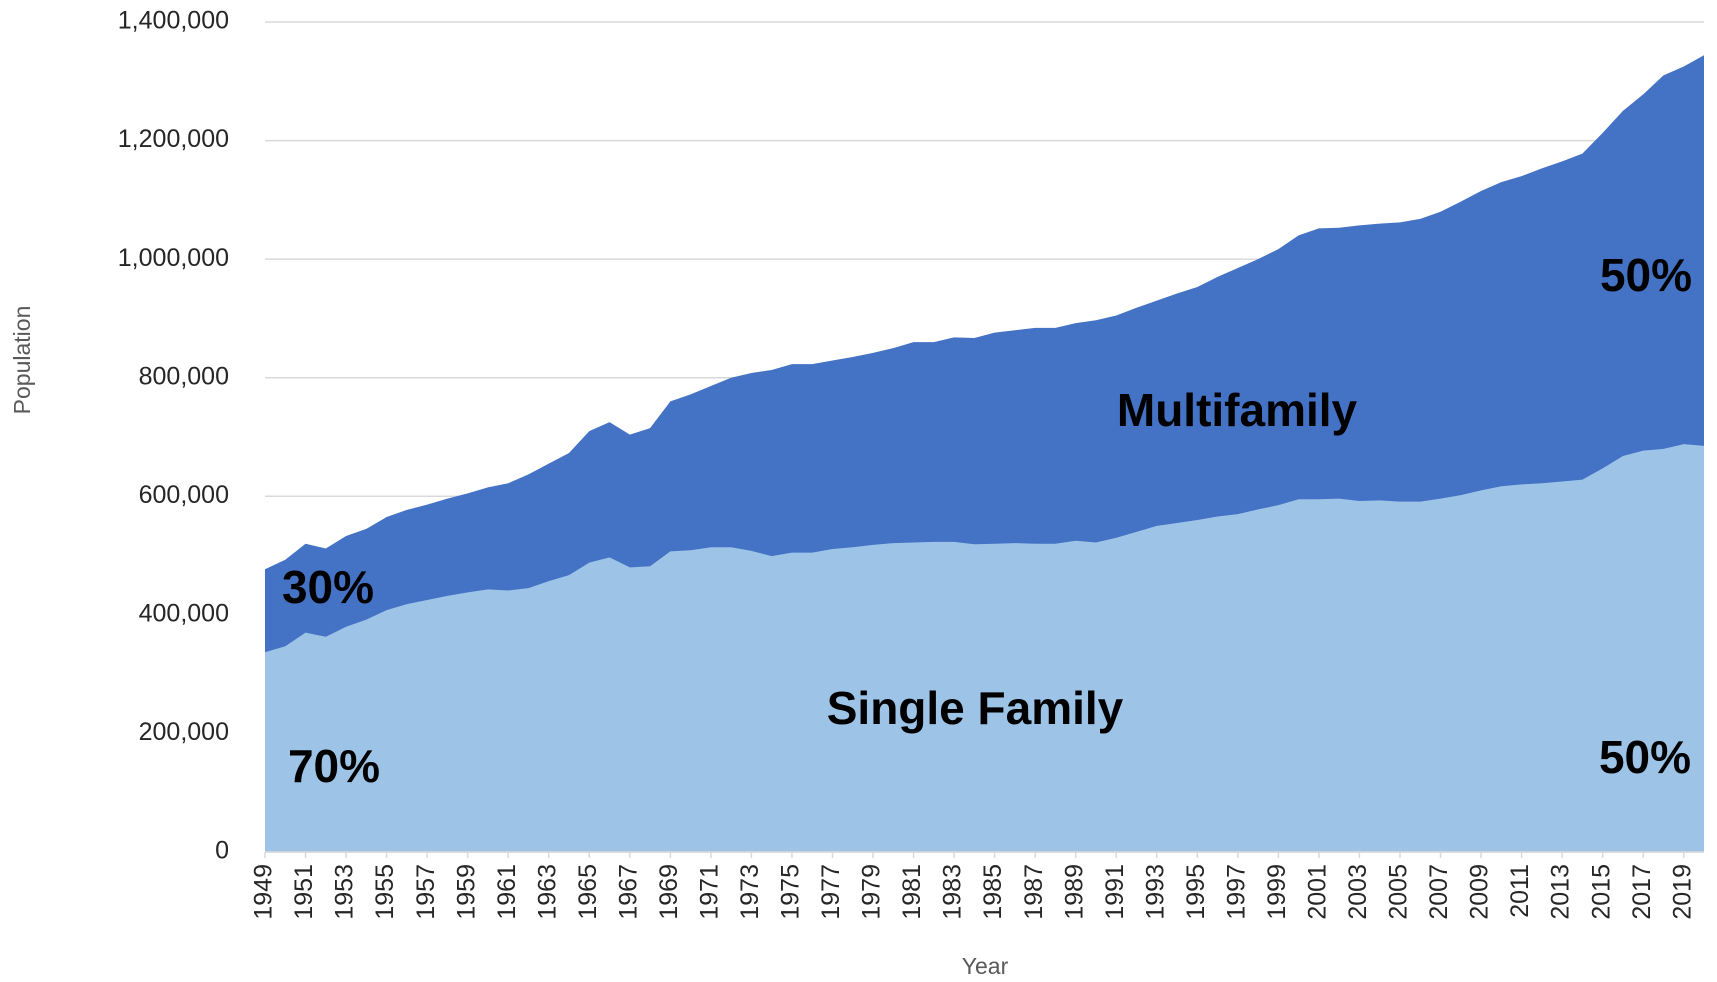 This screenshot has width=1717, height=982. What do you see at coordinates (791, 892) in the screenshot?
I see `x-tick-label: 1975` at bounding box center [791, 892].